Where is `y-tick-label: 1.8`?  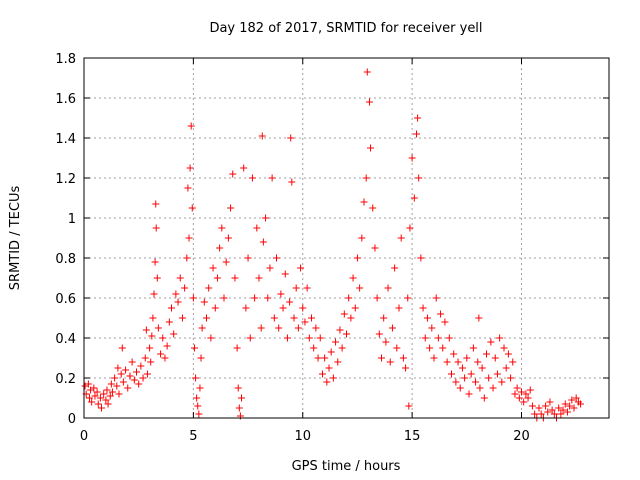 y-tick-label: 1.8 is located at coordinates (65, 59).